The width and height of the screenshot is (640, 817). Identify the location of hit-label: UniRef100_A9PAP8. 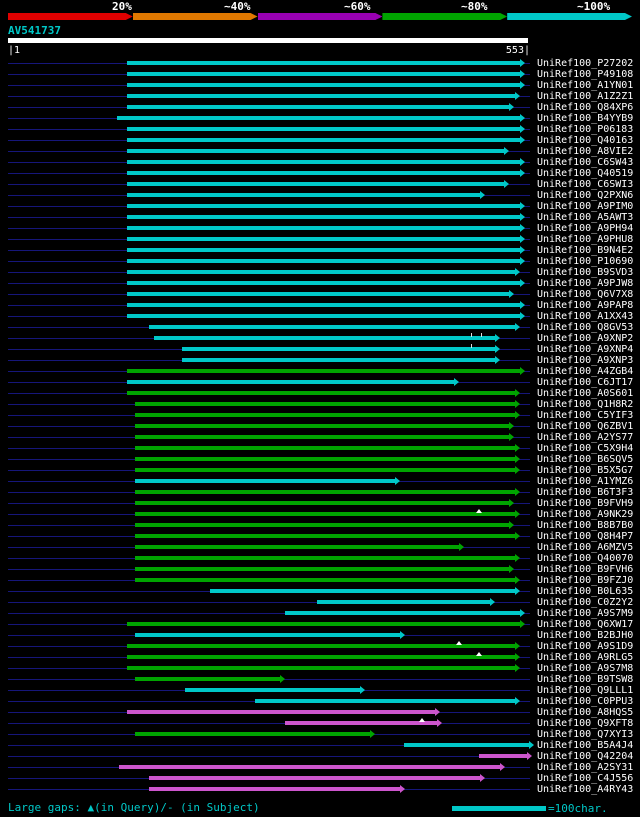
(585, 305).